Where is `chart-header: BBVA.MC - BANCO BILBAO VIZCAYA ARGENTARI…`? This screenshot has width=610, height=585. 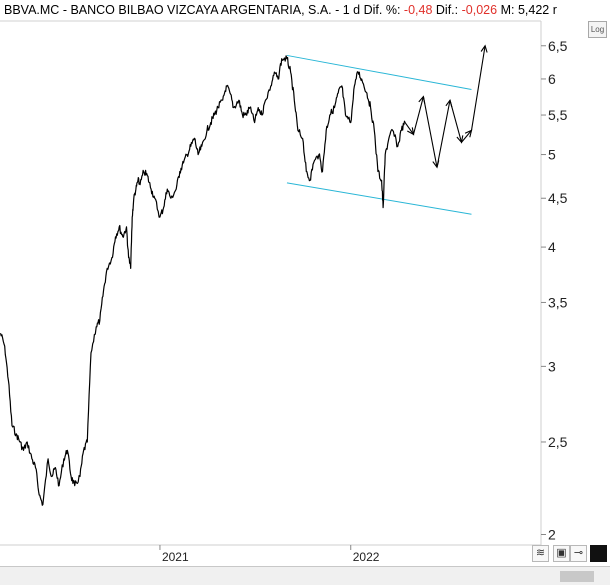
chart-header: BBVA.MC - BANCO BILBAO VIZCAYA ARGENTARI… is located at coordinates (280, 10).